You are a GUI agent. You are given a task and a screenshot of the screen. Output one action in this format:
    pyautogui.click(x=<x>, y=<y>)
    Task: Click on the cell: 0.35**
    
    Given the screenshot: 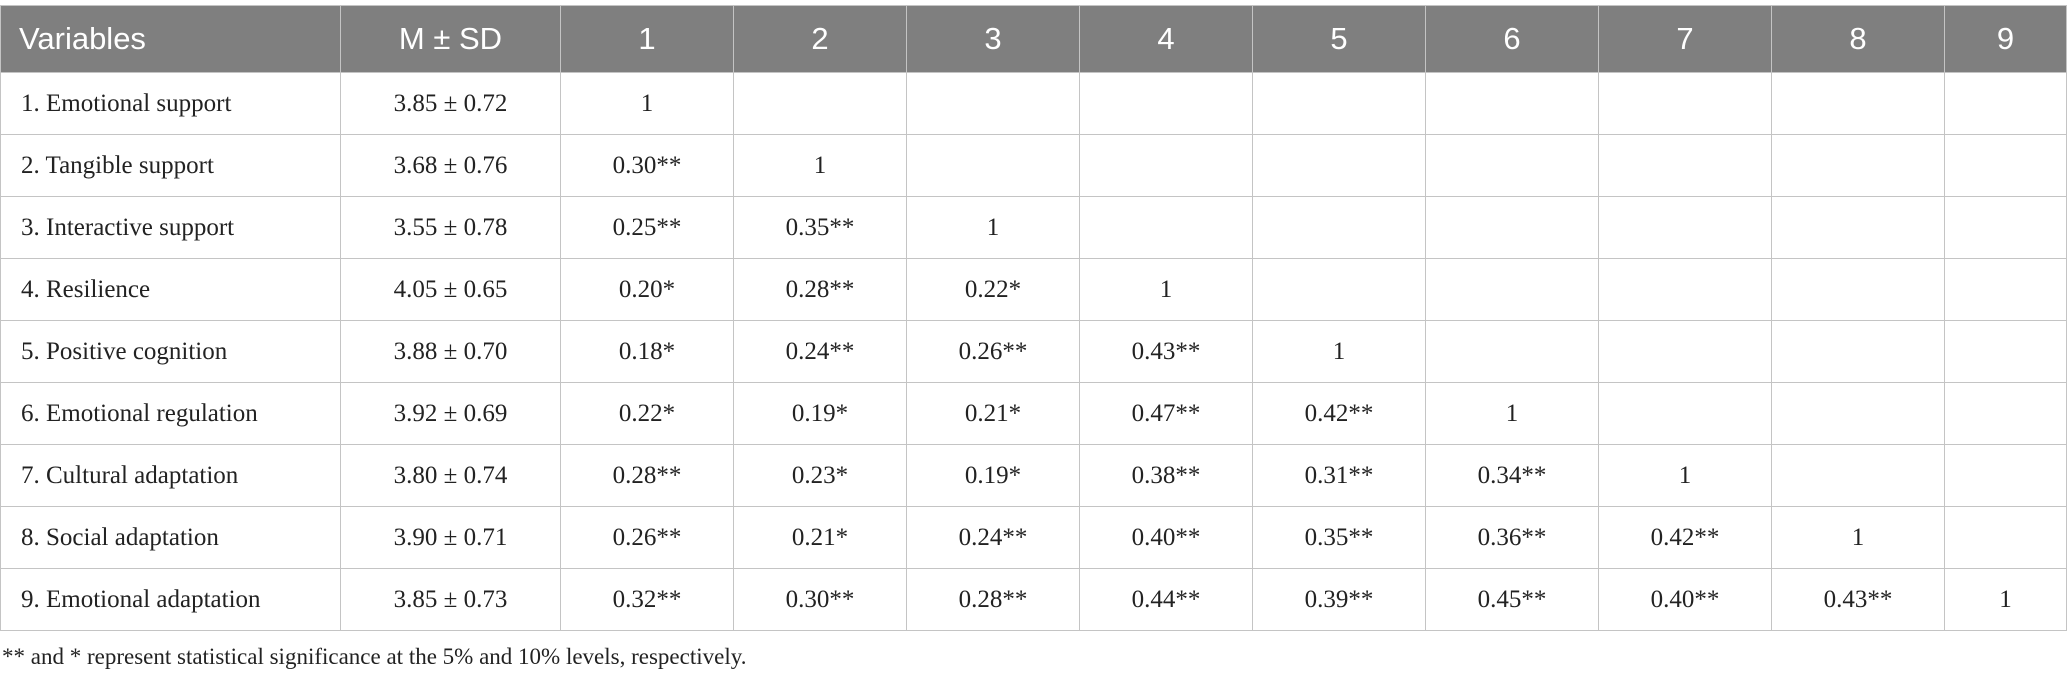 What is the action you would take?
    pyautogui.click(x=1339, y=537)
    